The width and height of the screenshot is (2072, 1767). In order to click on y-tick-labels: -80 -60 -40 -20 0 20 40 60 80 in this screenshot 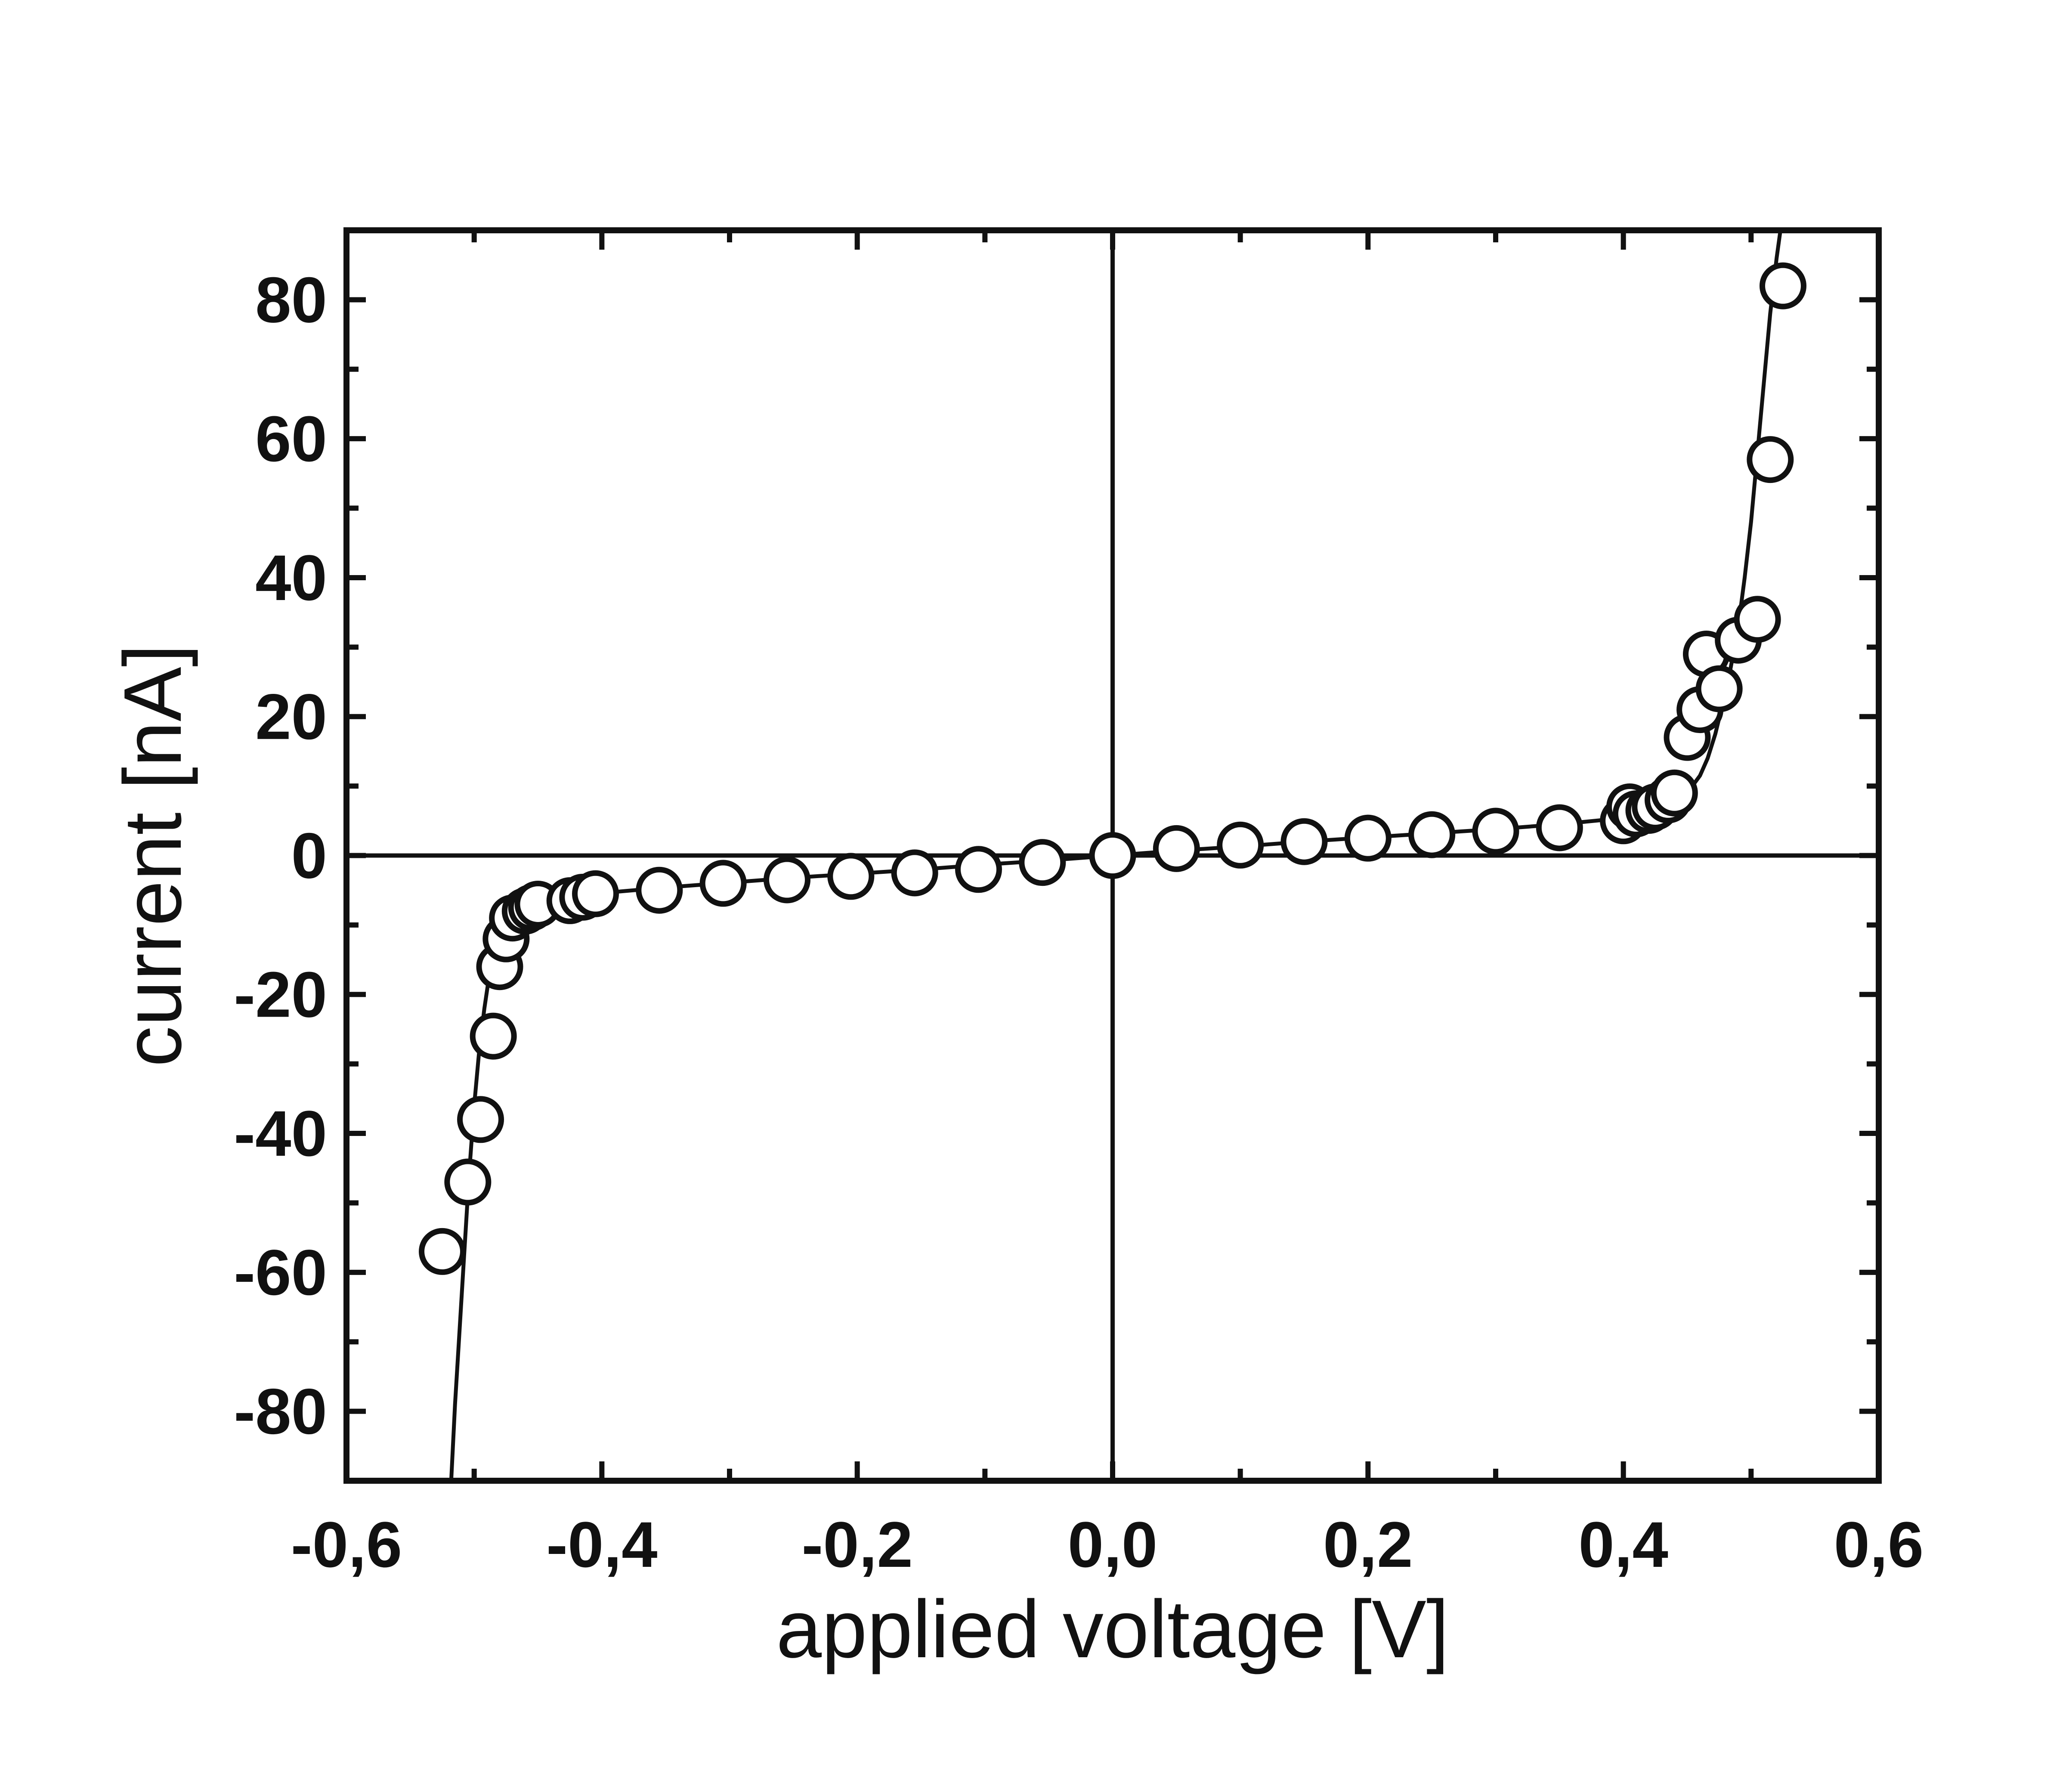, I will do `click(280, 855)`.